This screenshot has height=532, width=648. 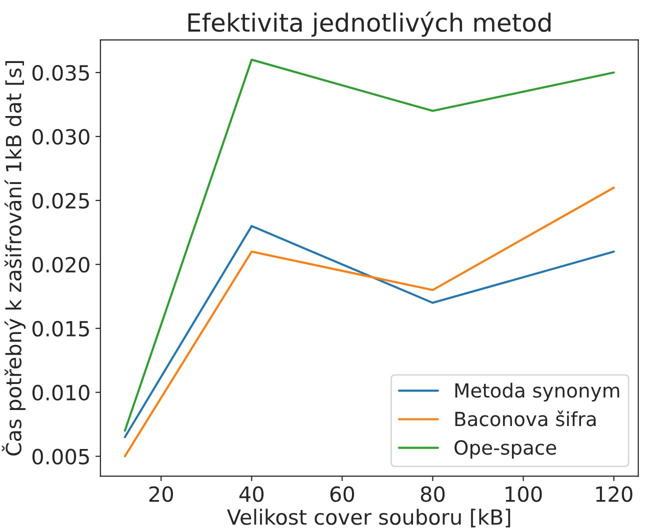 I want to click on legend-label: Ope-space, so click(x=505, y=449).